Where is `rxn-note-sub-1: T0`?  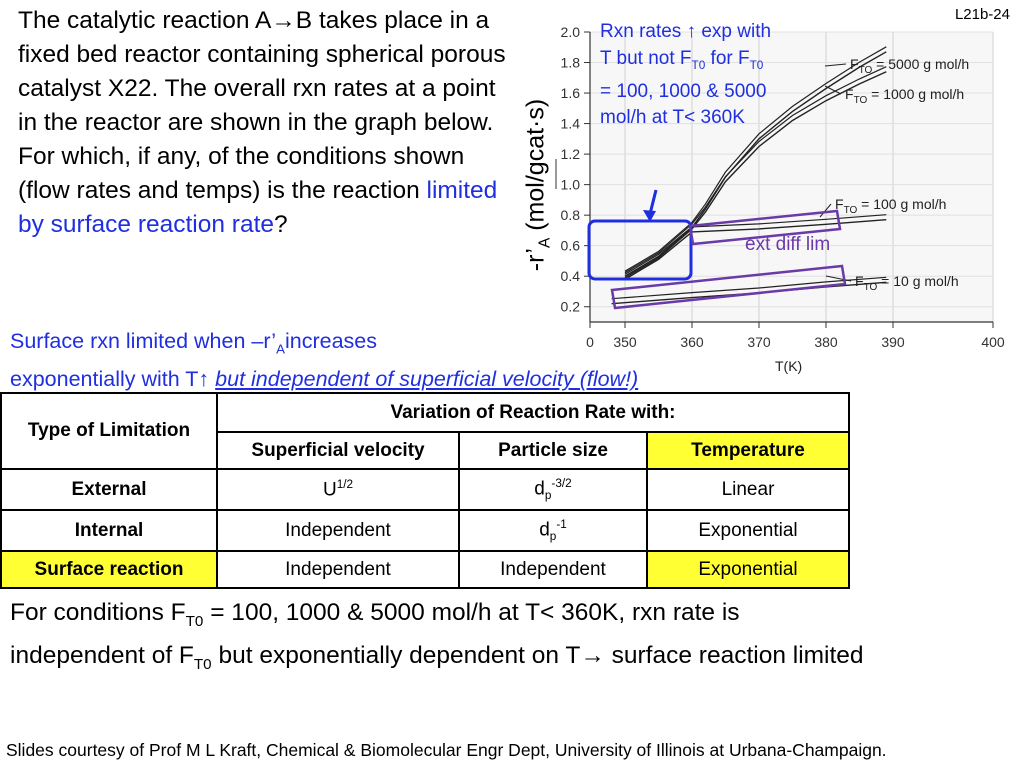
rxn-note-sub-1: T0 is located at coordinates (698, 65).